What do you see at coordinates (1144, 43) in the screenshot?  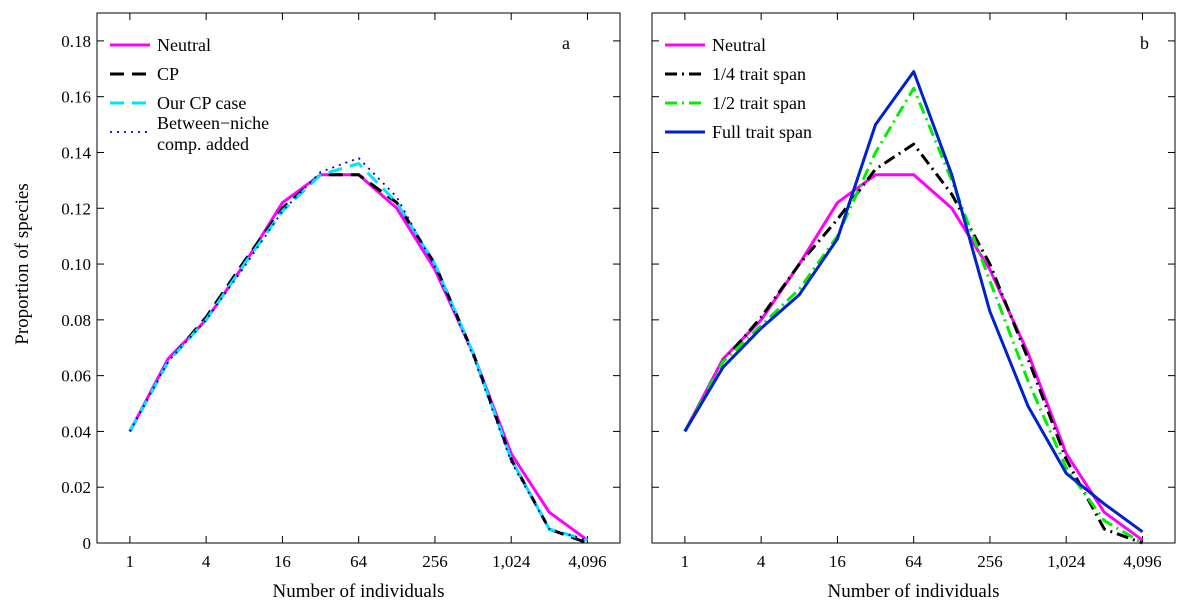 I see `panel-label: b` at bounding box center [1144, 43].